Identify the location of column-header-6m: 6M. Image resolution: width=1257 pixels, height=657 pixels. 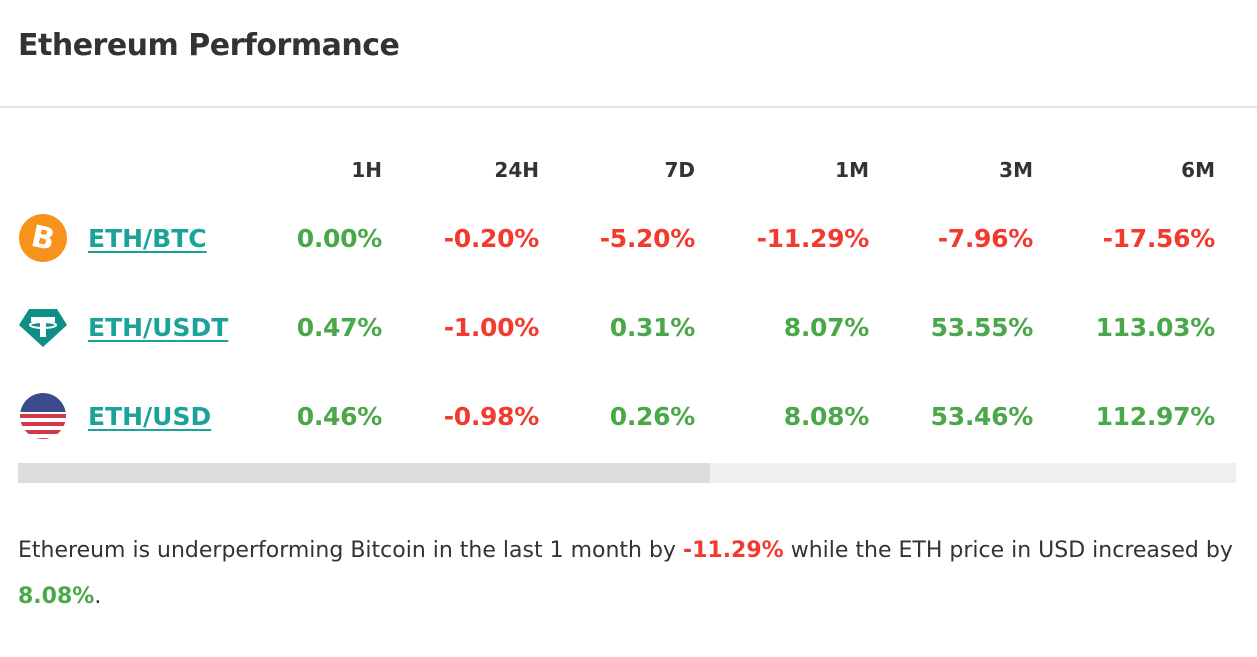
(1198, 170).